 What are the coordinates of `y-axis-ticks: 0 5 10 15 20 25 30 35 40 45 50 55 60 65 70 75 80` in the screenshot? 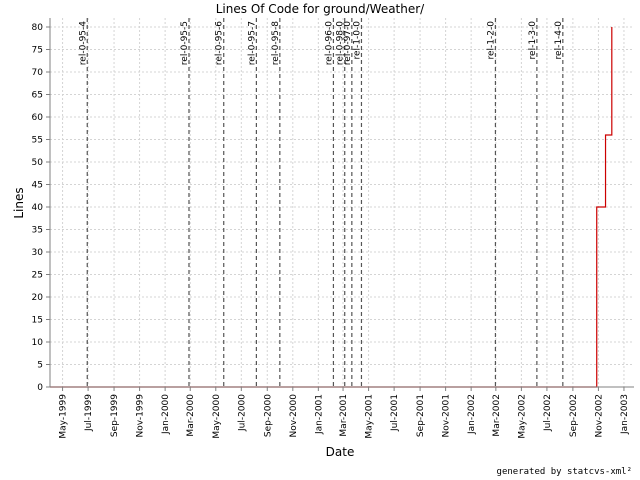 It's located at (41, 208).